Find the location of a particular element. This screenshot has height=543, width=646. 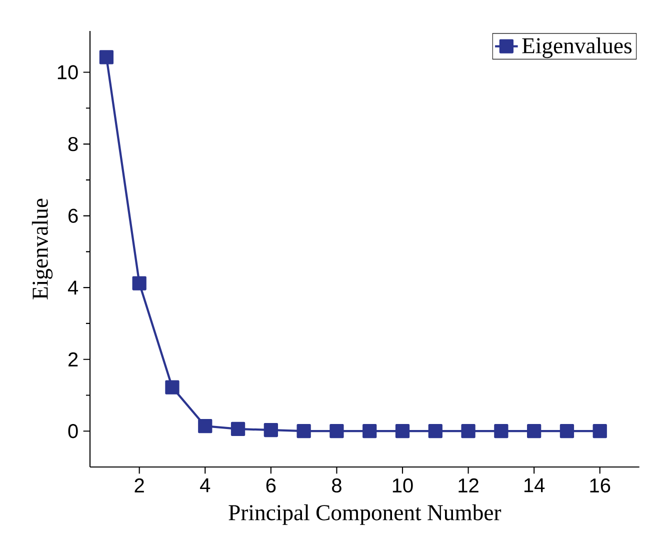

x-tick-label: 12 is located at coordinates (468, 485).